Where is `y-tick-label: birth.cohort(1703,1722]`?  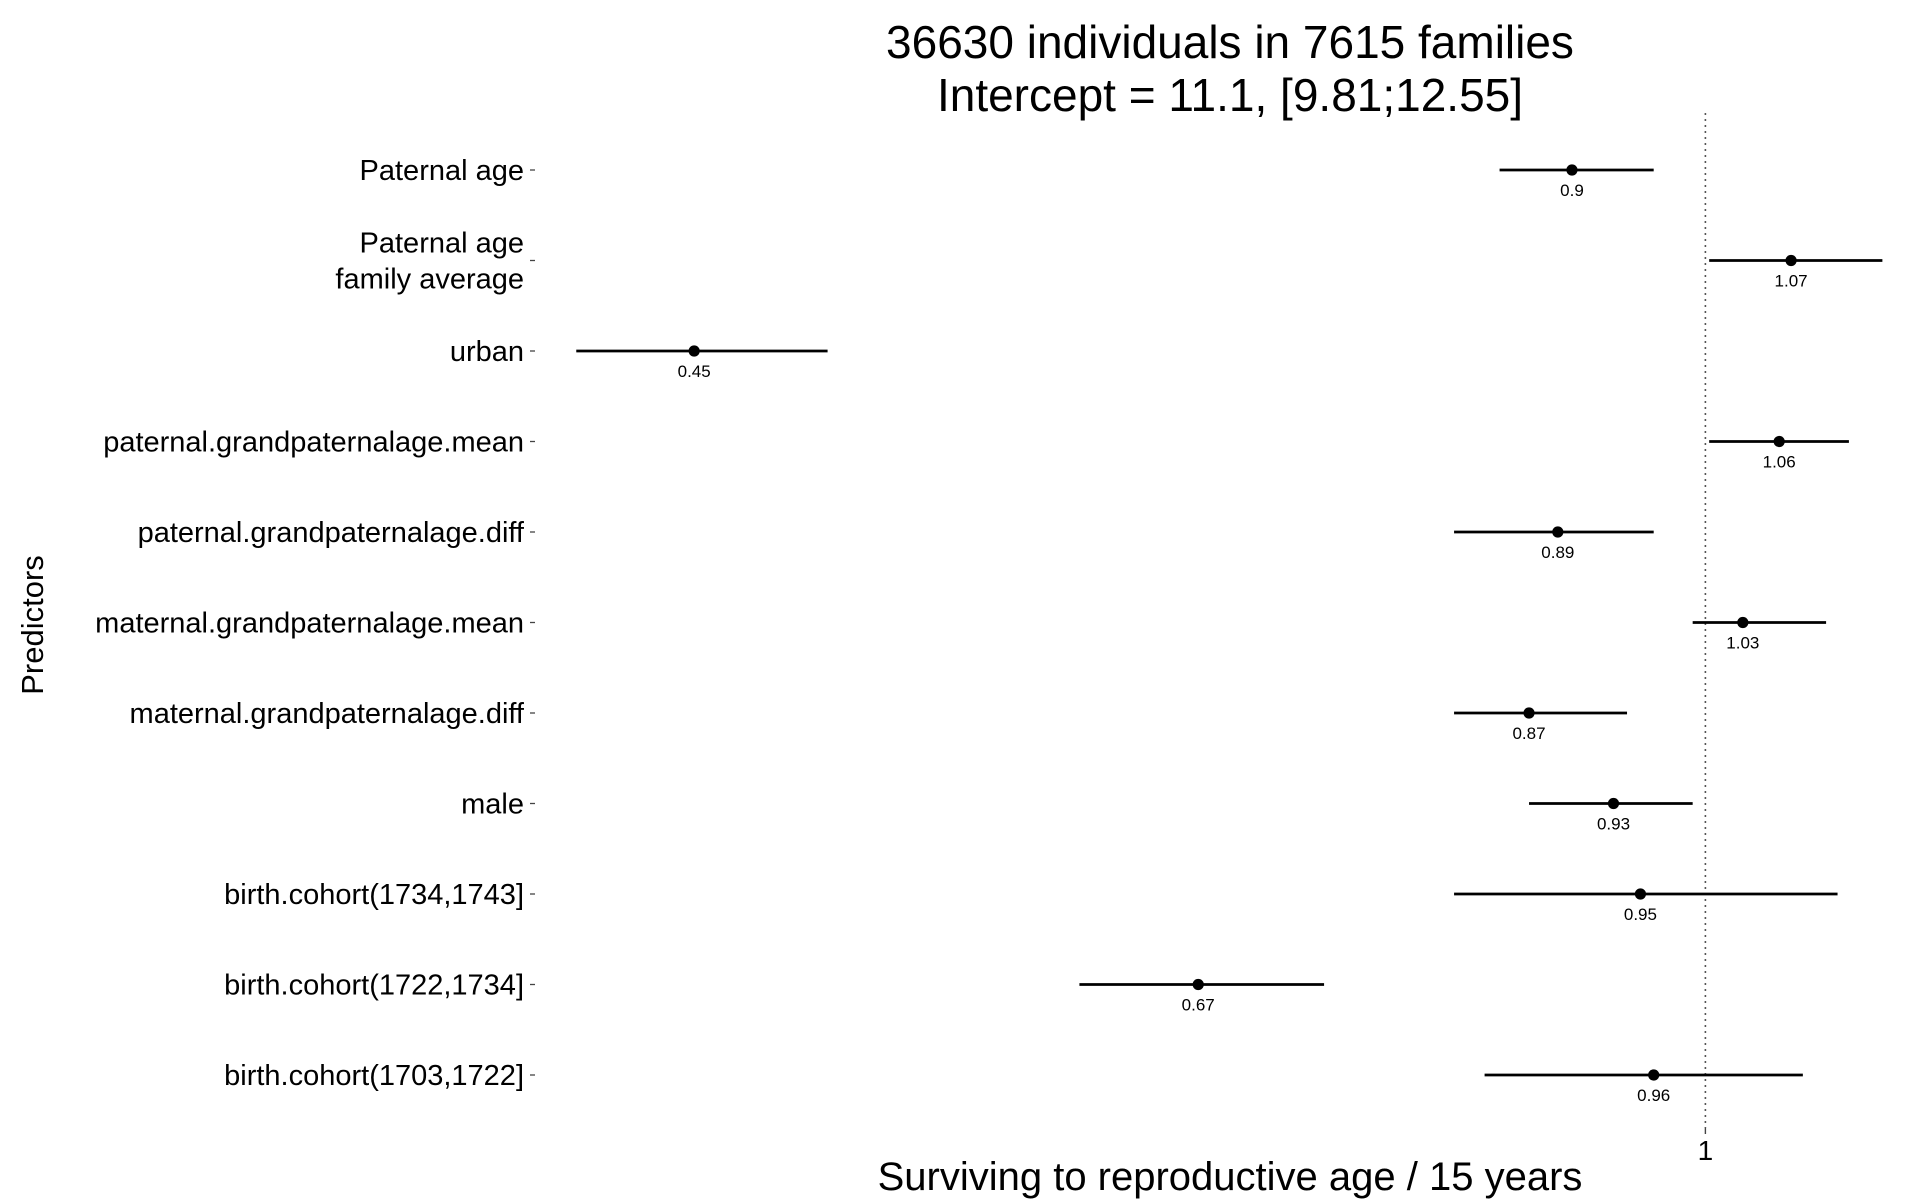
y-tick-label: birth.cohort(1703,1722] is located at coordinates (374, 1076).